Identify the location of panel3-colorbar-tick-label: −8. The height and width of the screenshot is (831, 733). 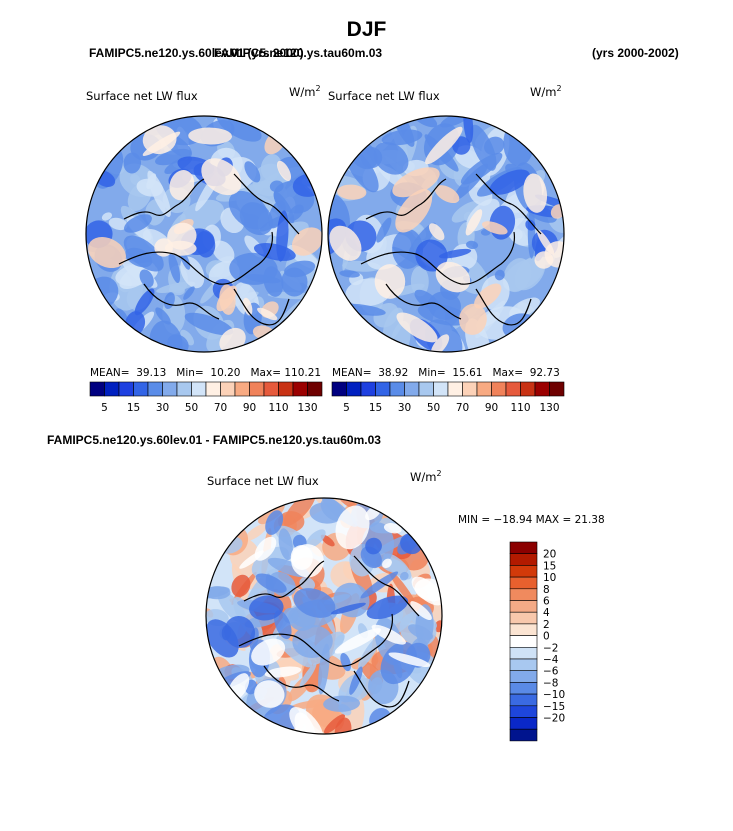
(550, 683).